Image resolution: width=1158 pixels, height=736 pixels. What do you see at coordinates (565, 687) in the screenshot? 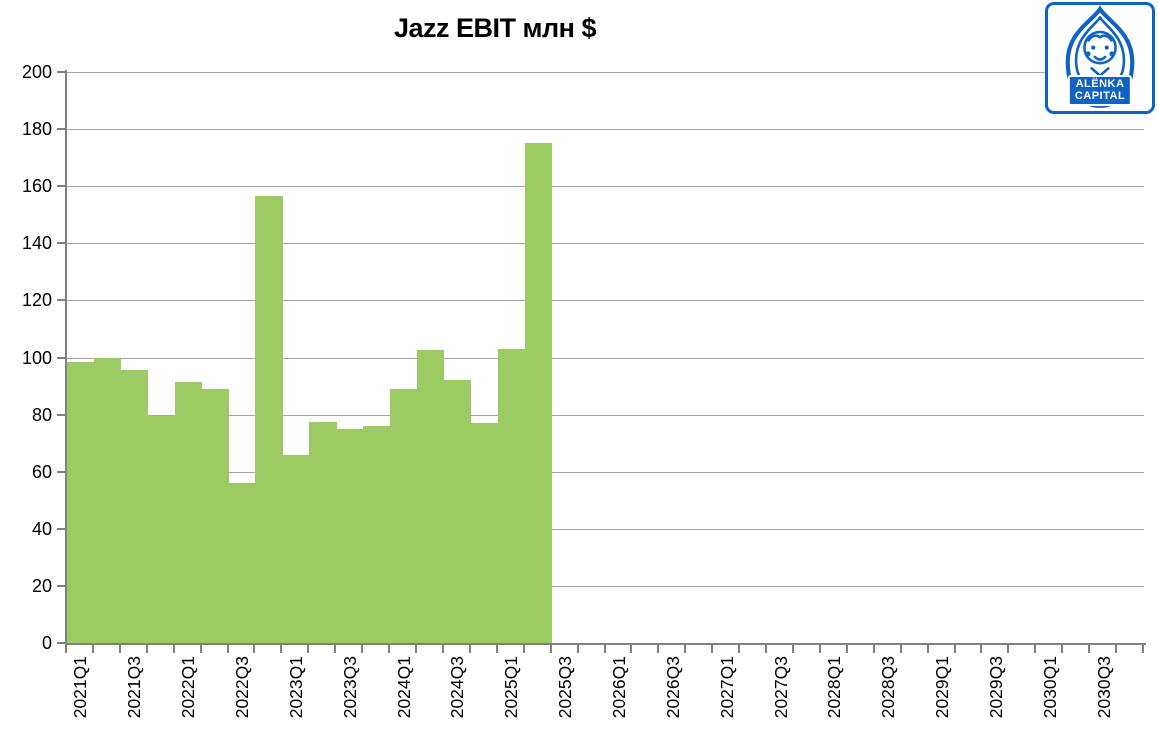
I see `x-axis-label: 2025Q3` at bounding box center [565, 687].